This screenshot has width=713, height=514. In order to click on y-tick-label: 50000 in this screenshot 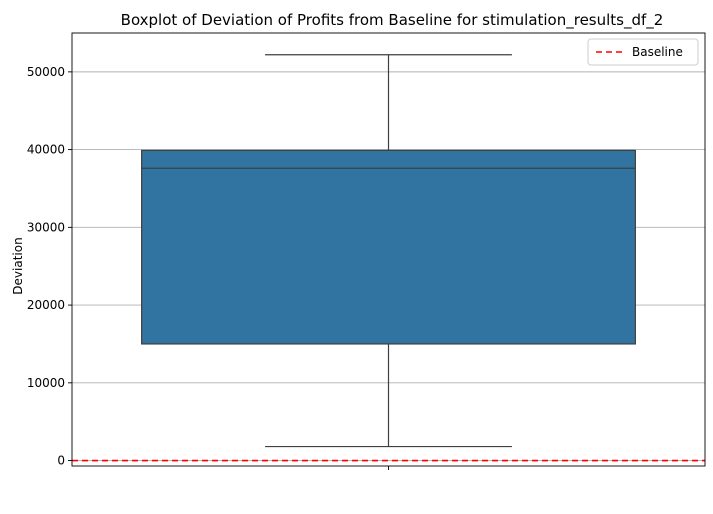, I will do `click(46, 72)`.